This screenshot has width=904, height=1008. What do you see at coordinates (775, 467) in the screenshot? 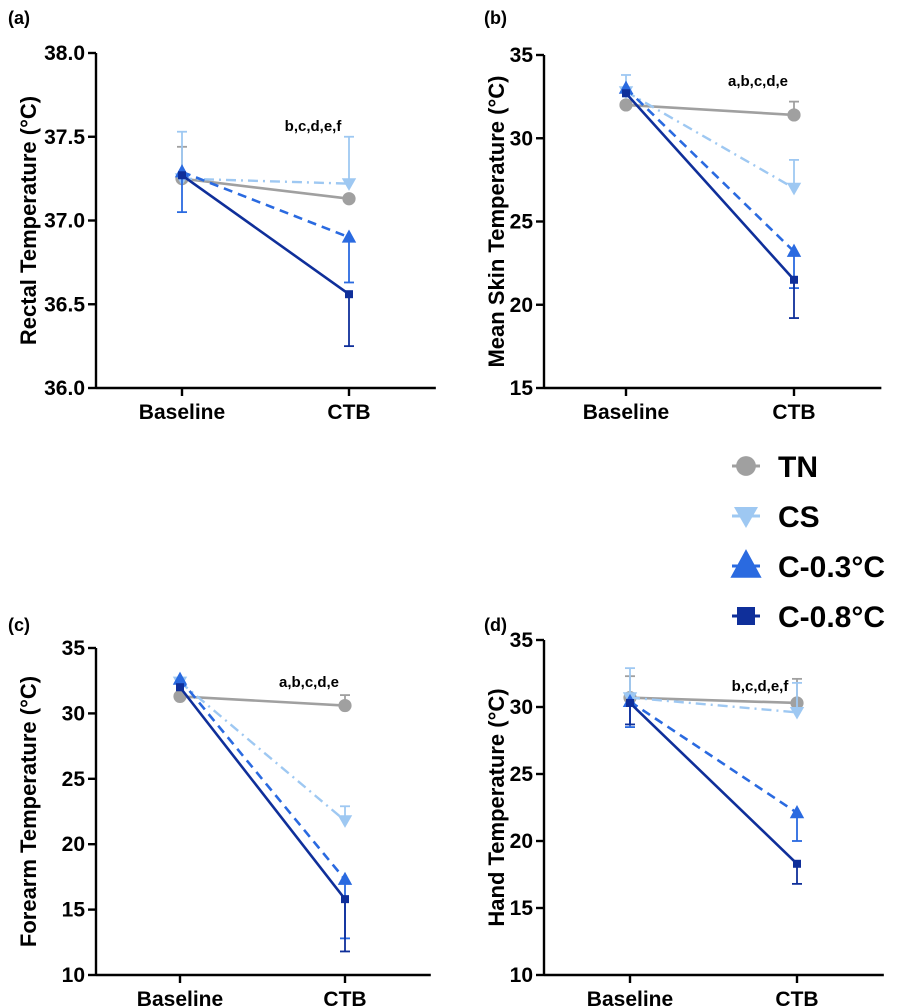
I see `legend-entry-tn: TN` at bounding box center [775, 467].